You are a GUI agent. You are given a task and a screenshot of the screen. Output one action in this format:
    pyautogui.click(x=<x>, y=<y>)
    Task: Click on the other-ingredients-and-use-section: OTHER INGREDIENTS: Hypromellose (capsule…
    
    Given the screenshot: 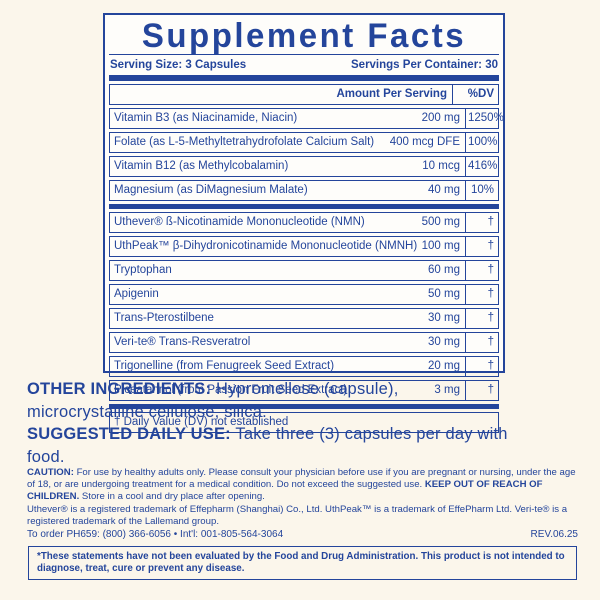 What is the action you would take?
    pyautogui.click(x=307, y=423)
    